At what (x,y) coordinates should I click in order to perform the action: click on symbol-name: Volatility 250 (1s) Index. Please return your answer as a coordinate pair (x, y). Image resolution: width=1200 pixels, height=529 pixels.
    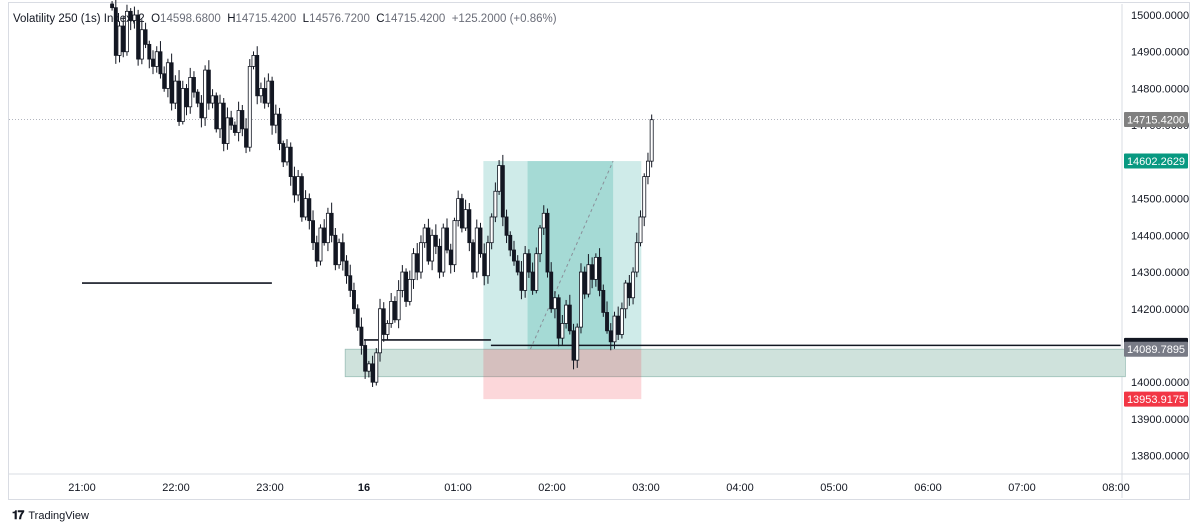
    Looking at the image, I should click on (72, 19).